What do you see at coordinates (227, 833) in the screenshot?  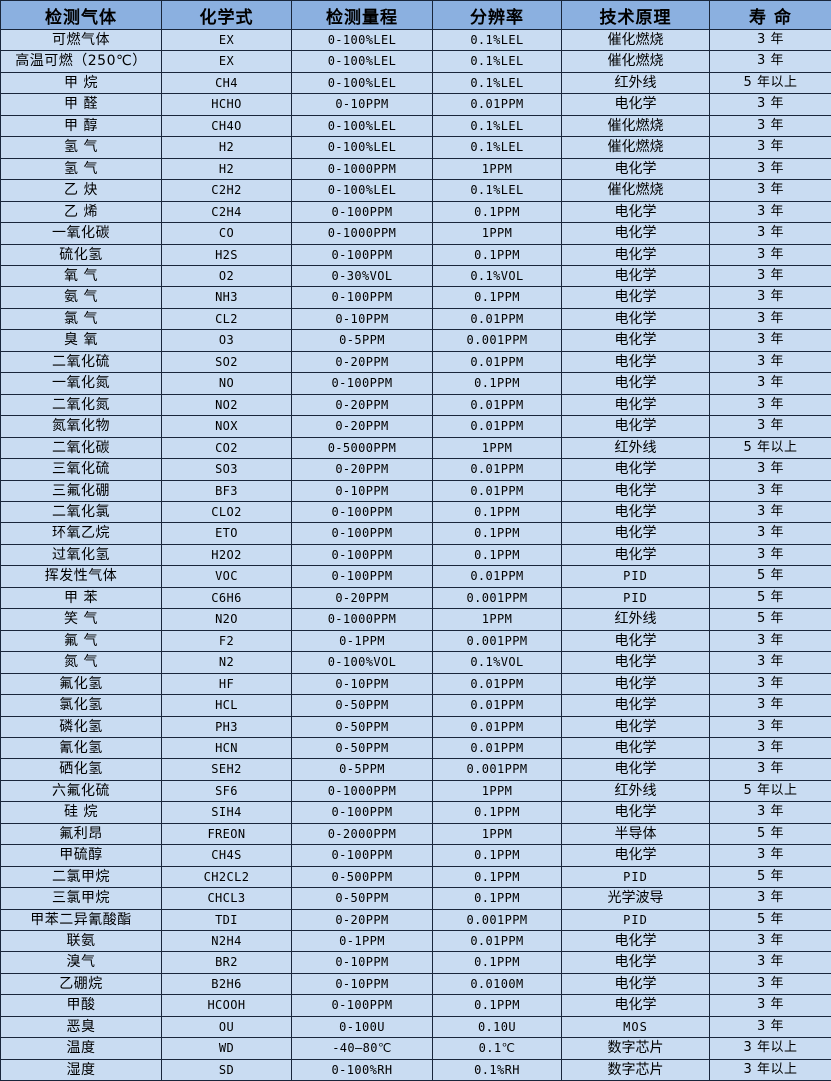 I see `cell-formula: FREON` at bounding box center [227, 833].